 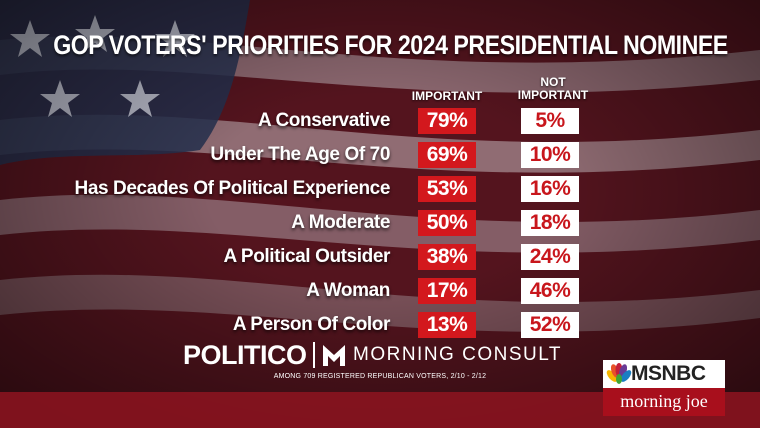 What do you see at coordinates (550, 257) in the screenshot?
I see `not-important-value: 24%` at bounding box center [550, 257].